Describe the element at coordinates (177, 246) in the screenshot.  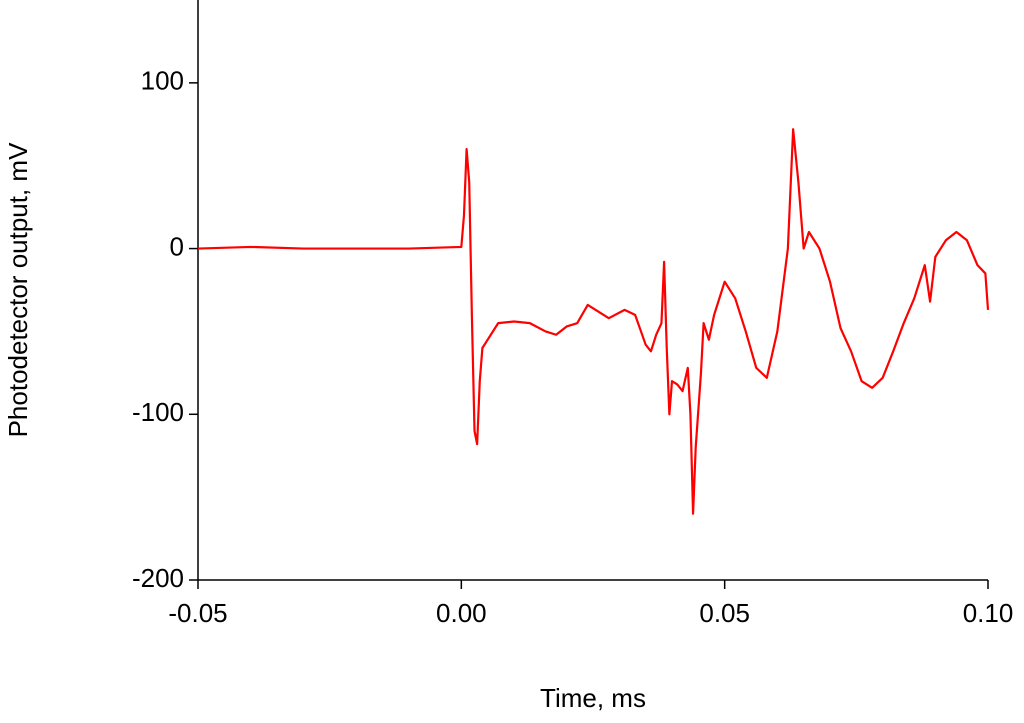
I see `y-tick-label: 0` at that location.